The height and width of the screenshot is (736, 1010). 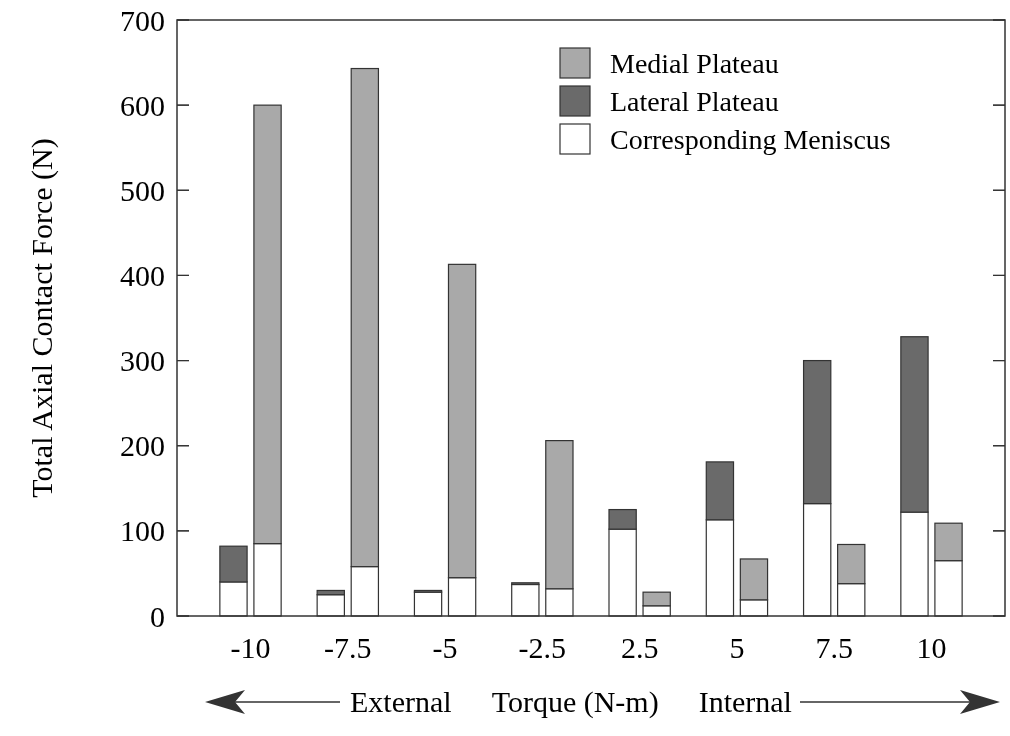 What do you see at coordinates (694, 63) in the screenshot?
I see `text: Medial Plateau` at bounding box center [694, 63].